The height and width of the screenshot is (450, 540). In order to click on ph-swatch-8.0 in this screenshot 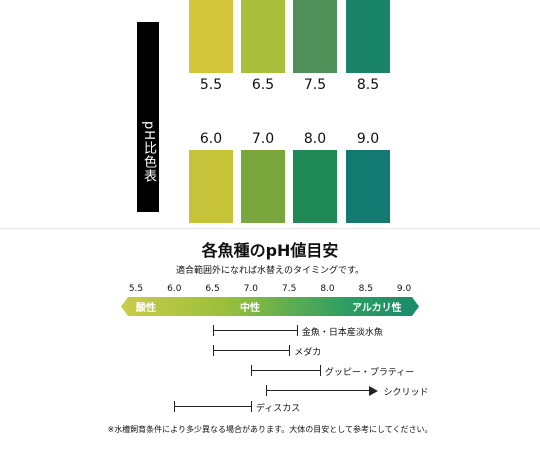, I will do `click(315, 186)`.